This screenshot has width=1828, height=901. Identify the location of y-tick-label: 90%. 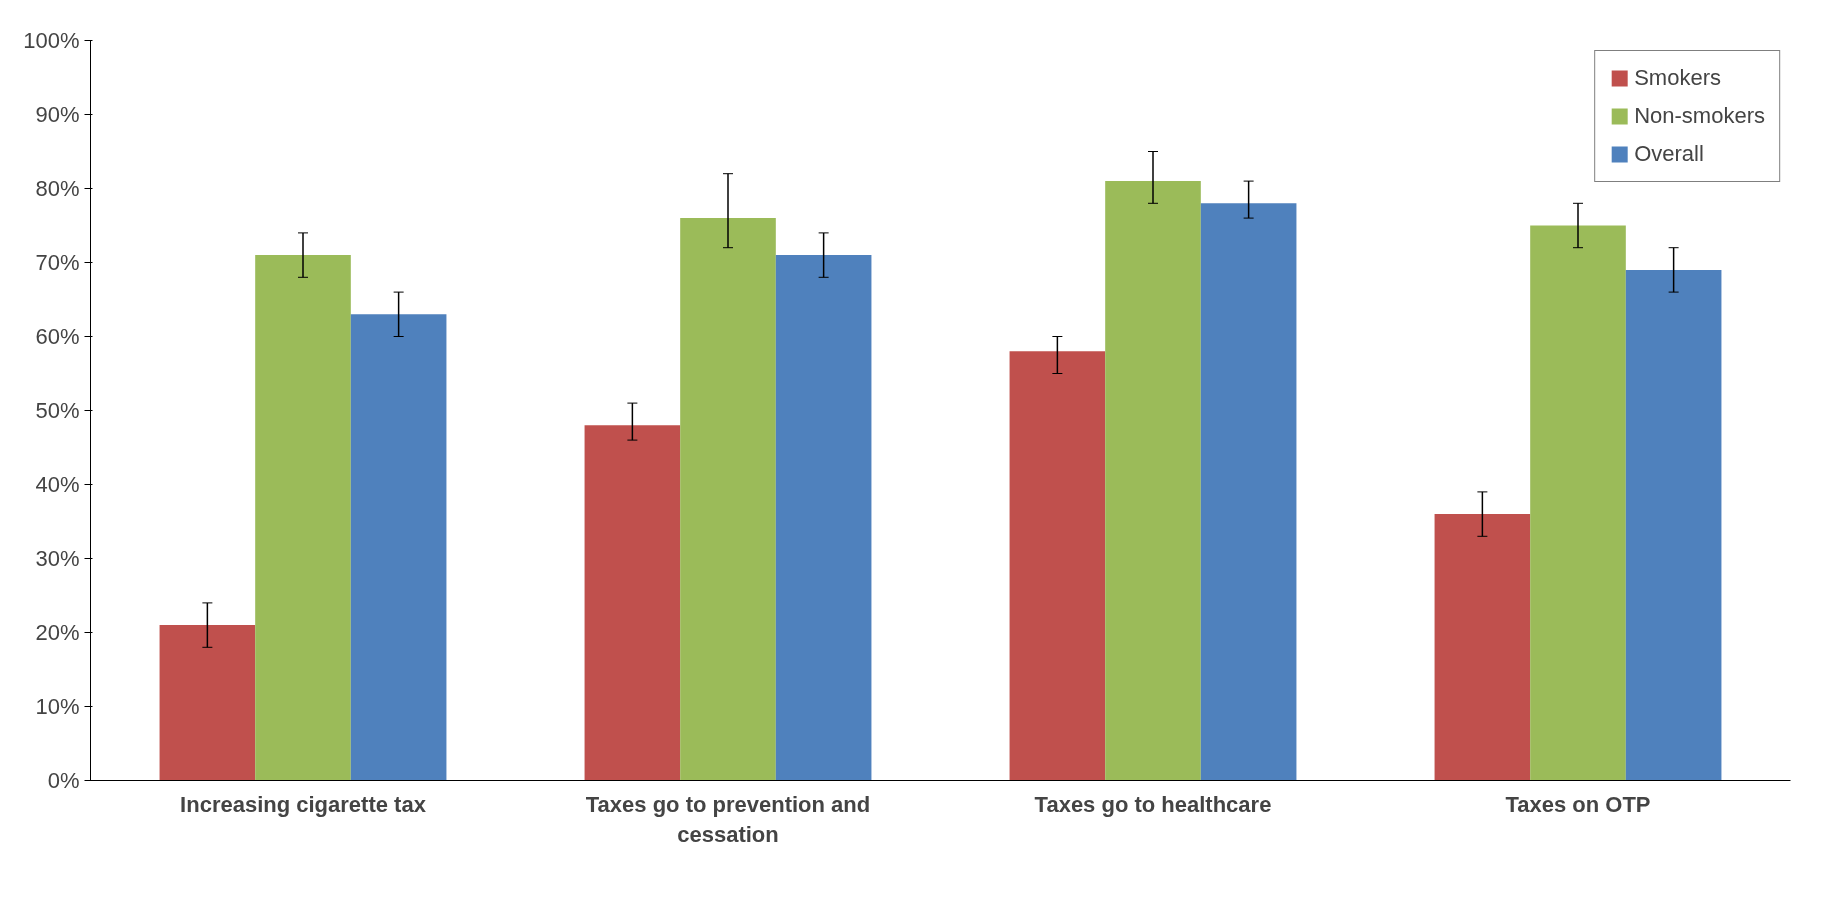
(57, 114).